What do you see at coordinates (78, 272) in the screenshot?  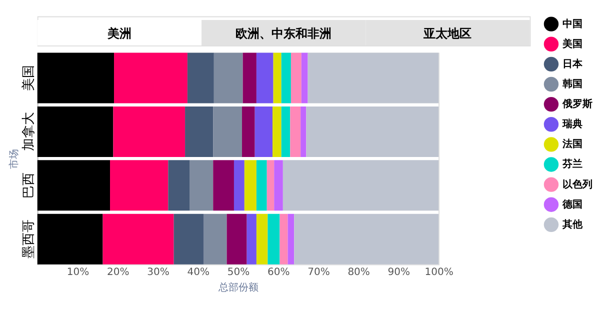 I see `x-tick-label: 10%` at bounding box center [78, 272].